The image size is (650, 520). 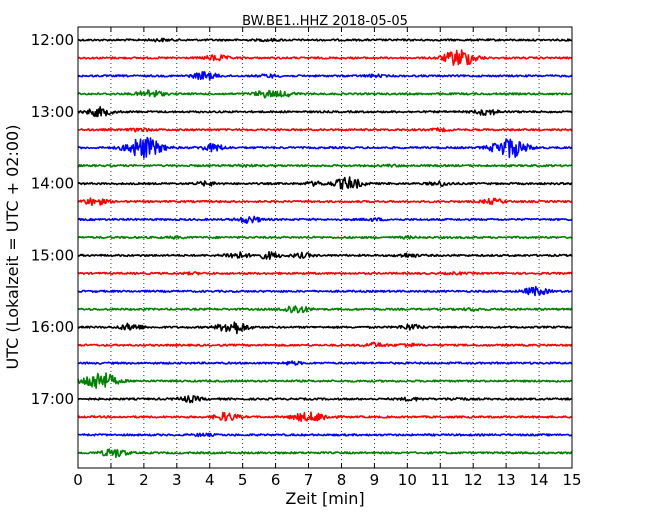 I want to click on x-tick-label: 15, so click(x=571, y=480).